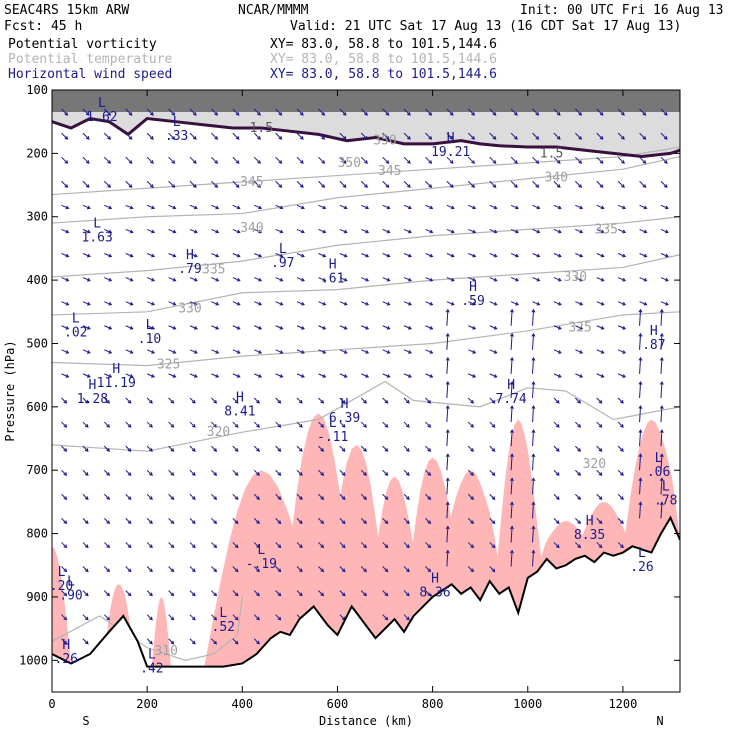 The image size is (740, 740). Describe the element at coordinates (223, 627) in the screenshot. I see `pv-extremum-value: .52` at that location.